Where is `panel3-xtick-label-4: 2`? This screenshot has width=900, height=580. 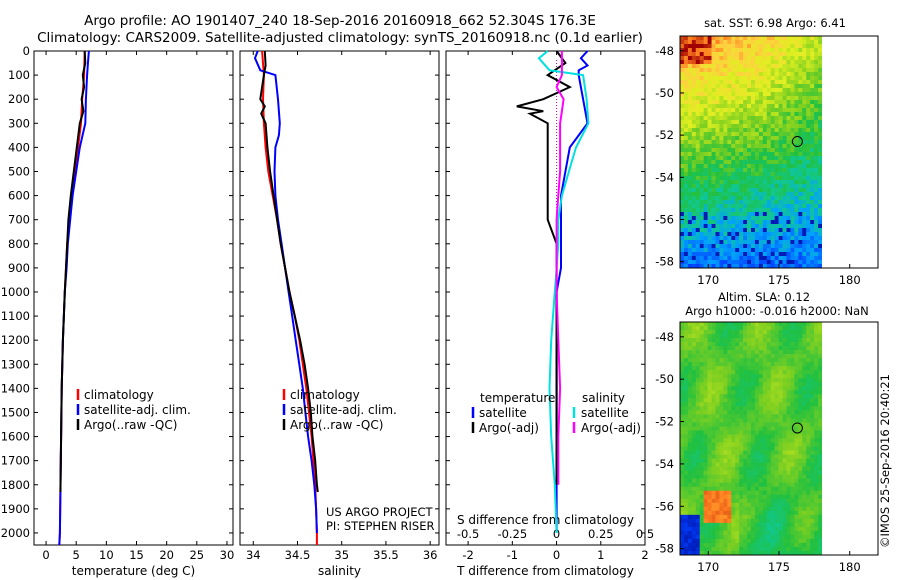
panel3-xtick-label-4: 2 is located at coordinates (644, 555).